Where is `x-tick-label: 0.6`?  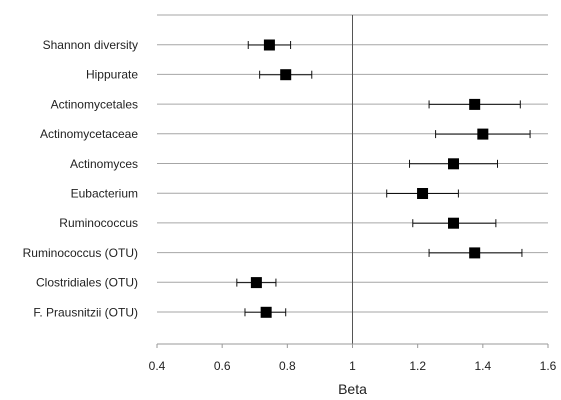 x-tick-label: 0.6 is located at coordinates (222, 366).